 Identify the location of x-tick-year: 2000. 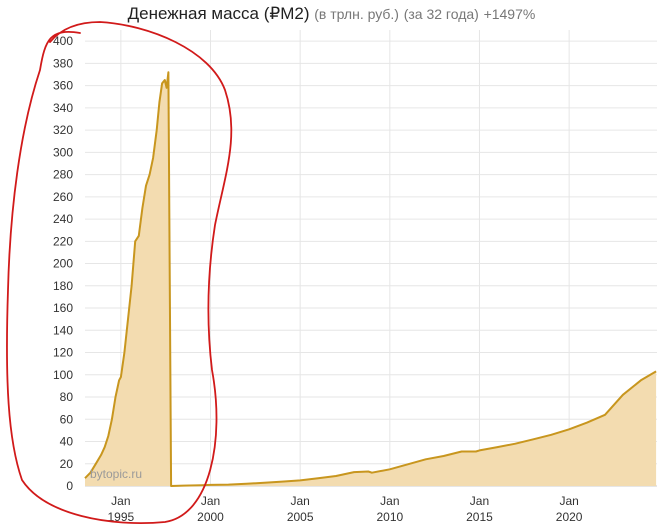
(210, 517).